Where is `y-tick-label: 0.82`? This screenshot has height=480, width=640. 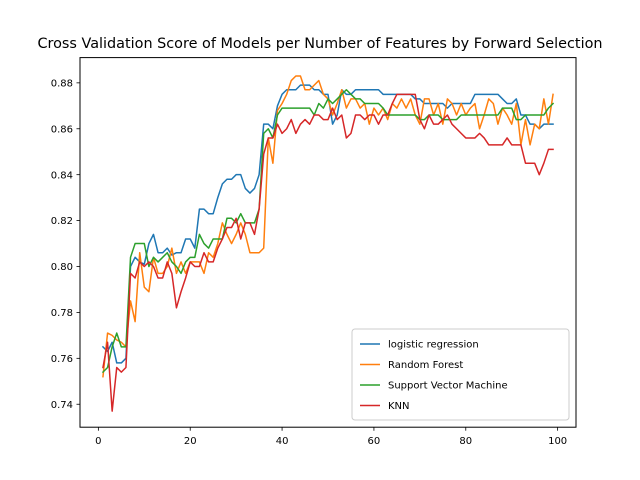 y-tick-label: 0.82 is located at coordinates (62, 221).